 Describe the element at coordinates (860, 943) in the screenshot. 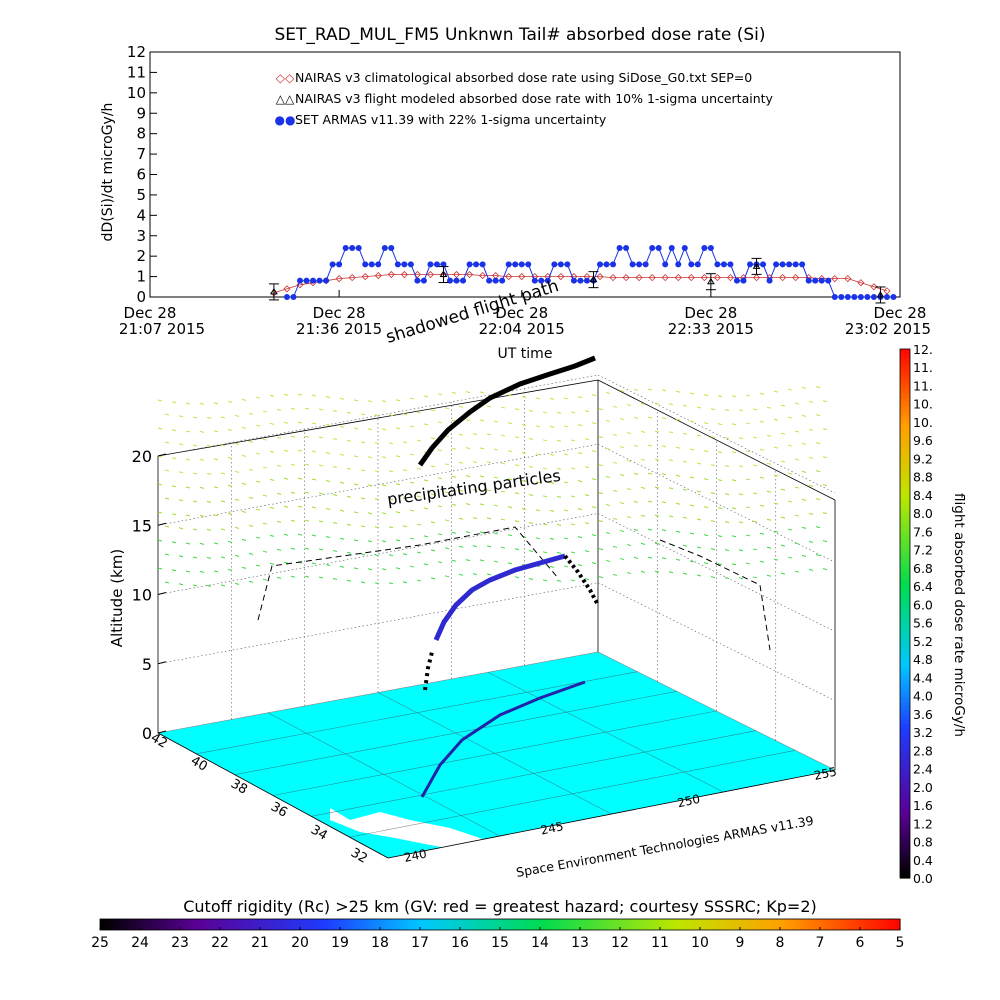

I see `rigidity-tick-label: 6` at that location.